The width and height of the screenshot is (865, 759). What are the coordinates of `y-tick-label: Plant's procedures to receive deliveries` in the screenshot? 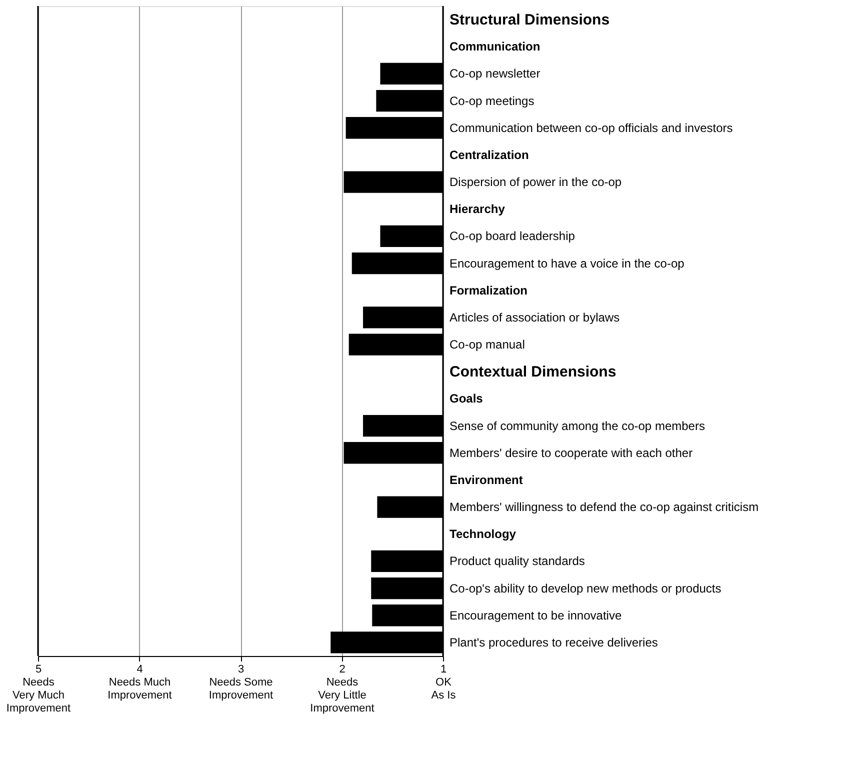 It's located at (554, 642).